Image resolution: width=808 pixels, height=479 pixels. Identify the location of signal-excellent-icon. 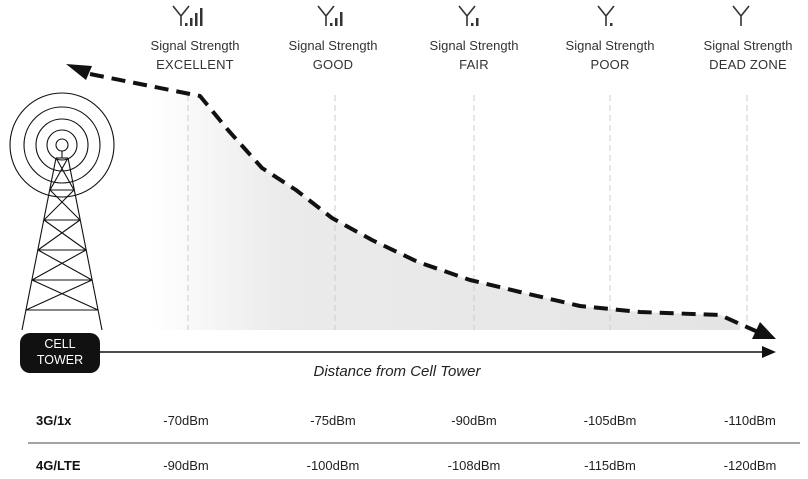
(187, 15).